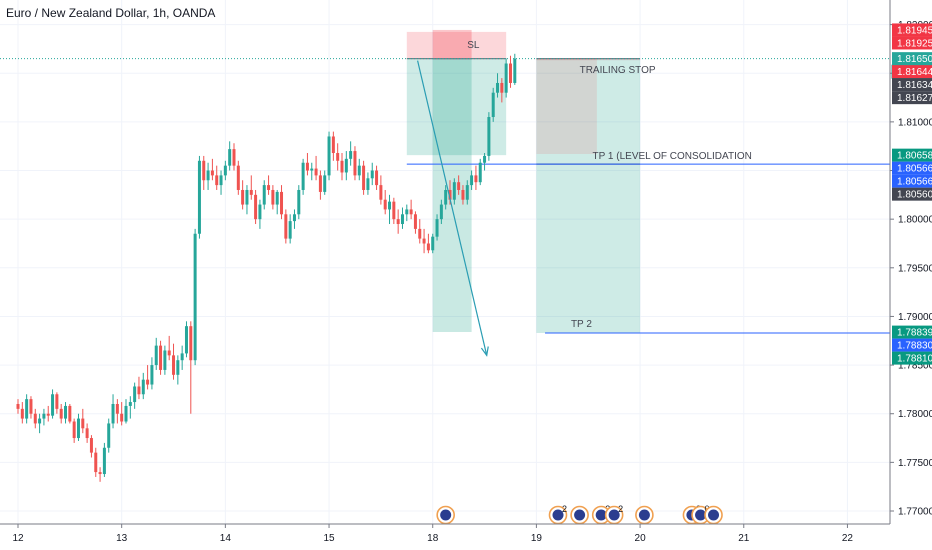 The width and height of the screenshot is (932, 550). I want to click on annotation-label: SL, so click(473, 45).